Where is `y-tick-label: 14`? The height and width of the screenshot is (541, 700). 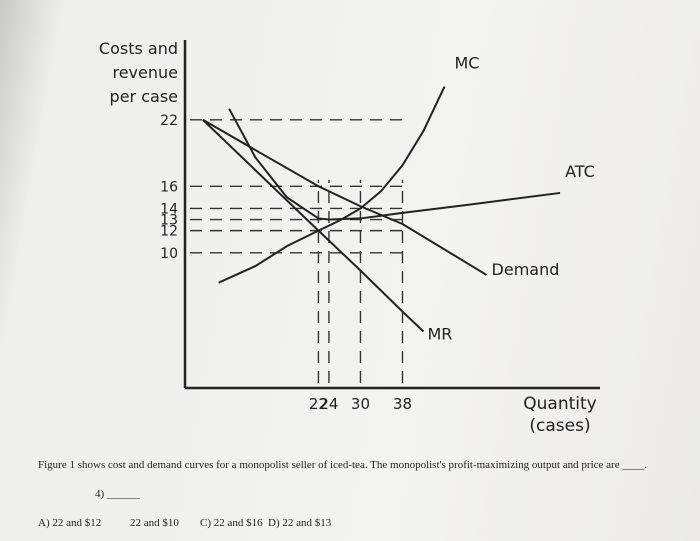
y-tick-label: 14 is located at coordinates (169, 209).